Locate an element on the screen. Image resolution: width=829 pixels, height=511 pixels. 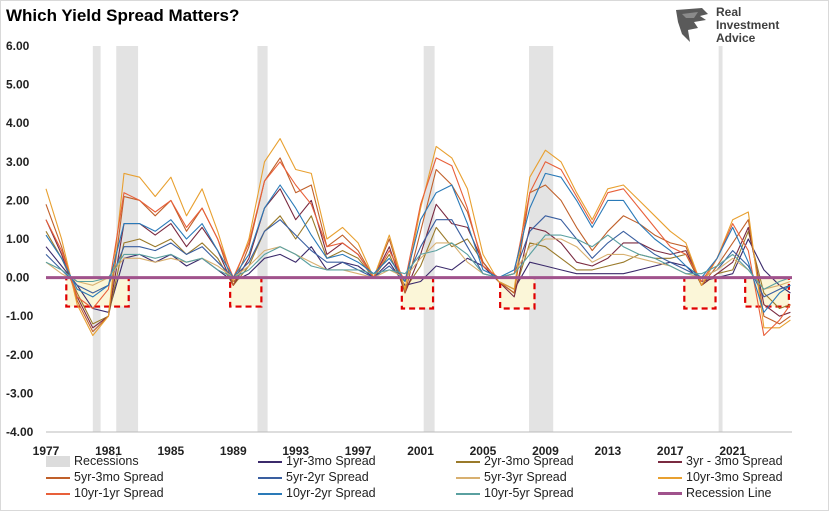
legend-label: 10yr-3mo Spread is located at coordinates (734, 477).